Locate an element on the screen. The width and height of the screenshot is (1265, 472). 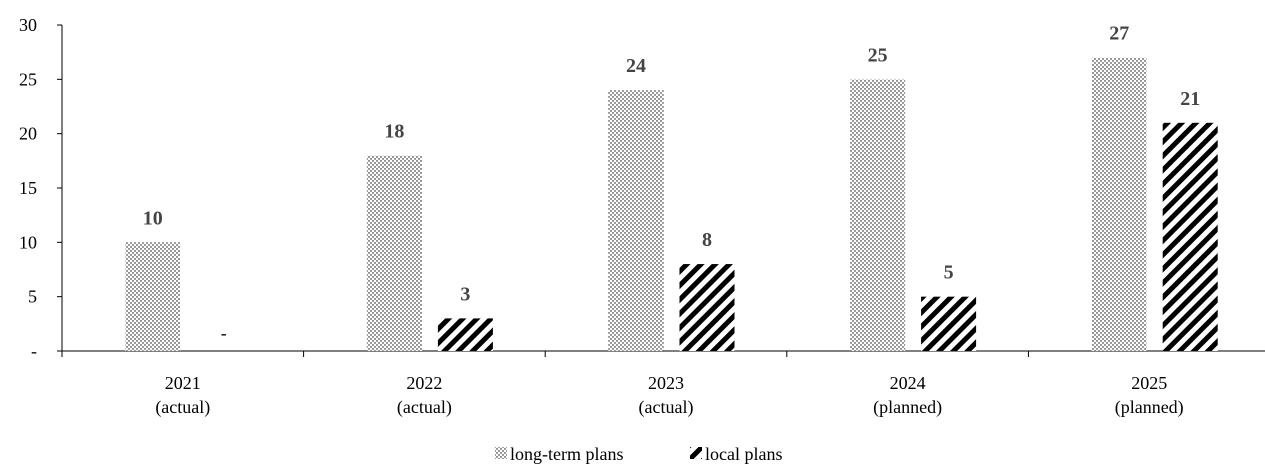
data-label: 24 is located at coordinates (636, 66).